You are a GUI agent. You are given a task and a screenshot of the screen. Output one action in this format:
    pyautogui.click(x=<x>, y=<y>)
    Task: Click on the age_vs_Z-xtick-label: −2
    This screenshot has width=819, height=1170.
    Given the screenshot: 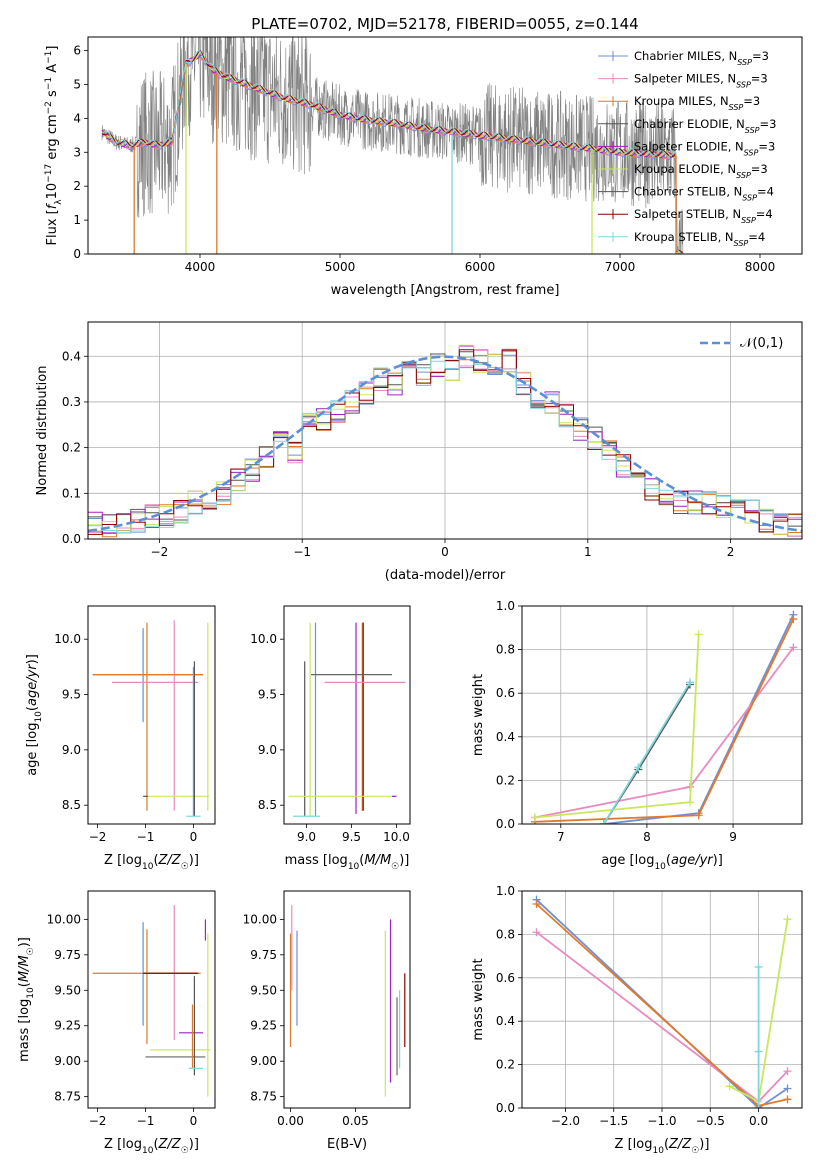 What is the action you would take?
    pyautogui.click(x=98, y=837)
    